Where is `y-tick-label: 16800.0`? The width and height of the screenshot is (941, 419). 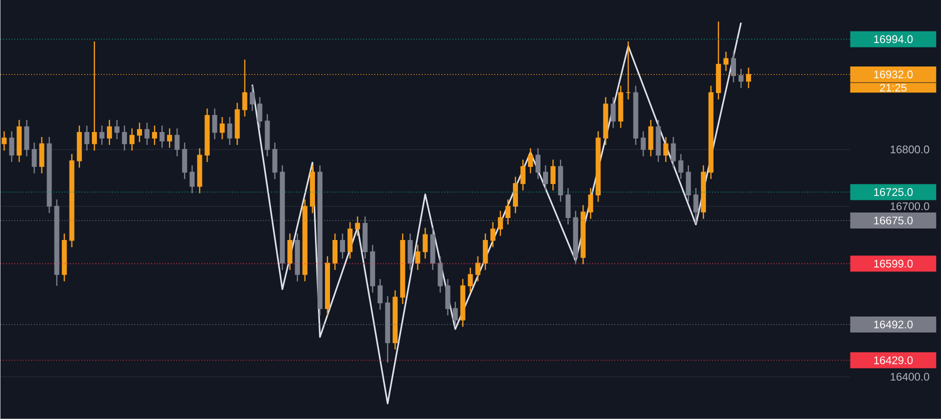
y-tick-label: 16800.0 is located at coordinates (910, 150).